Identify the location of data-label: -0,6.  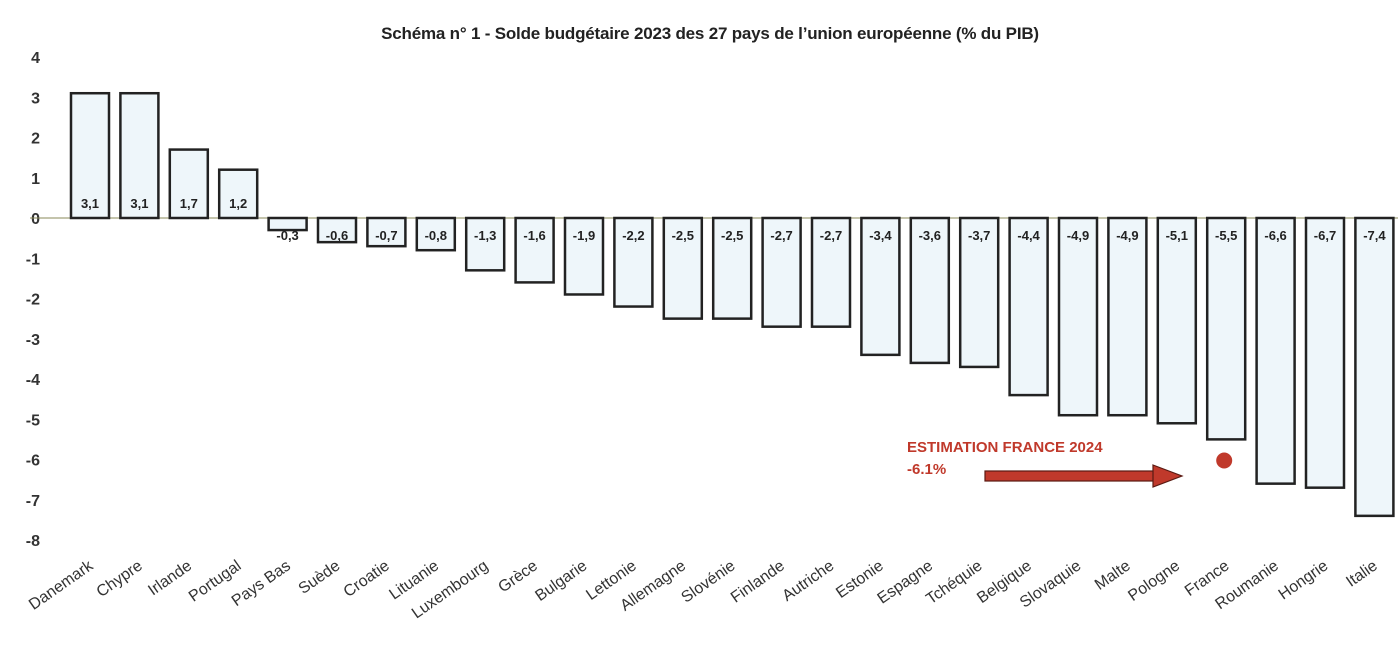
(337, 235).